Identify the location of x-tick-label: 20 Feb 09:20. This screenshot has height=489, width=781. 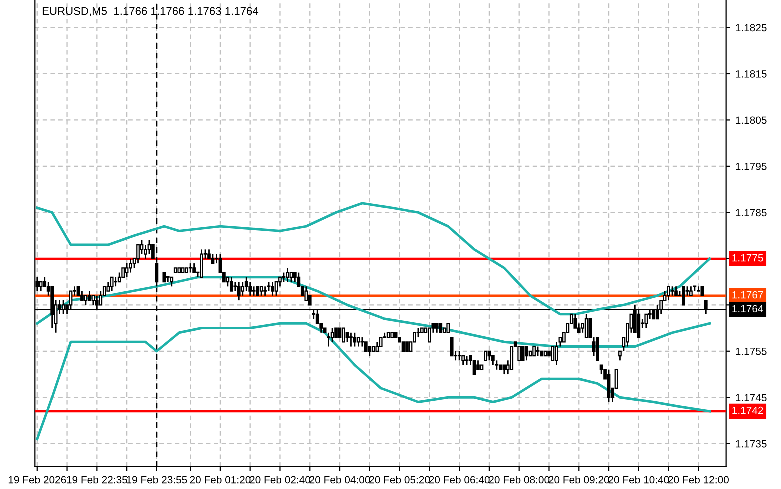
(579, 480).